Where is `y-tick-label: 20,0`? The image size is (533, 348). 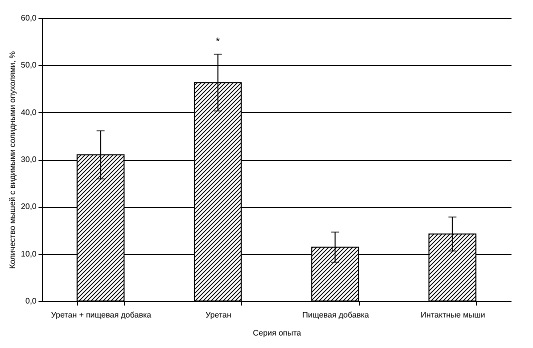
y-tick-label: 20,0 is located at coordinates (29, 207).